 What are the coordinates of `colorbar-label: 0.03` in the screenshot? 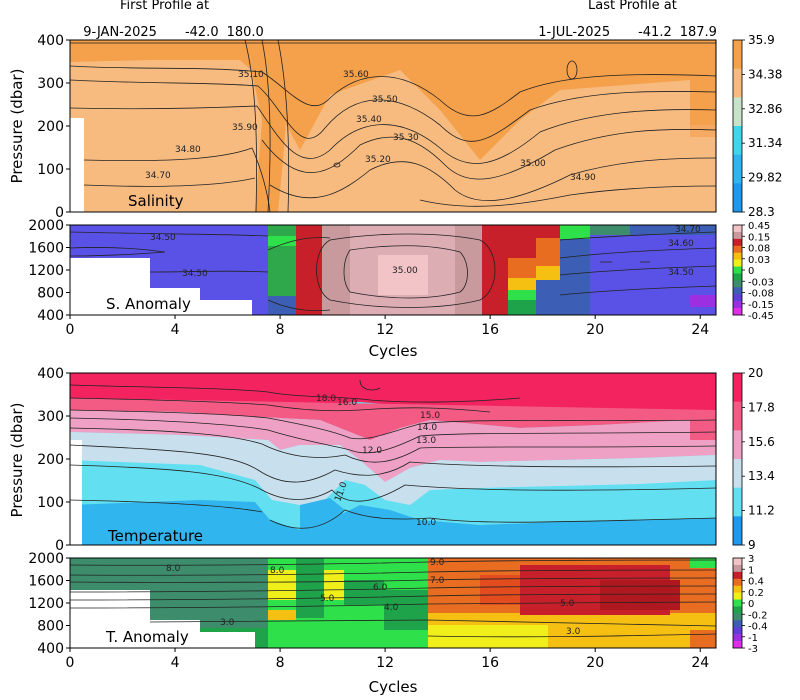 It's located at (759, 260).